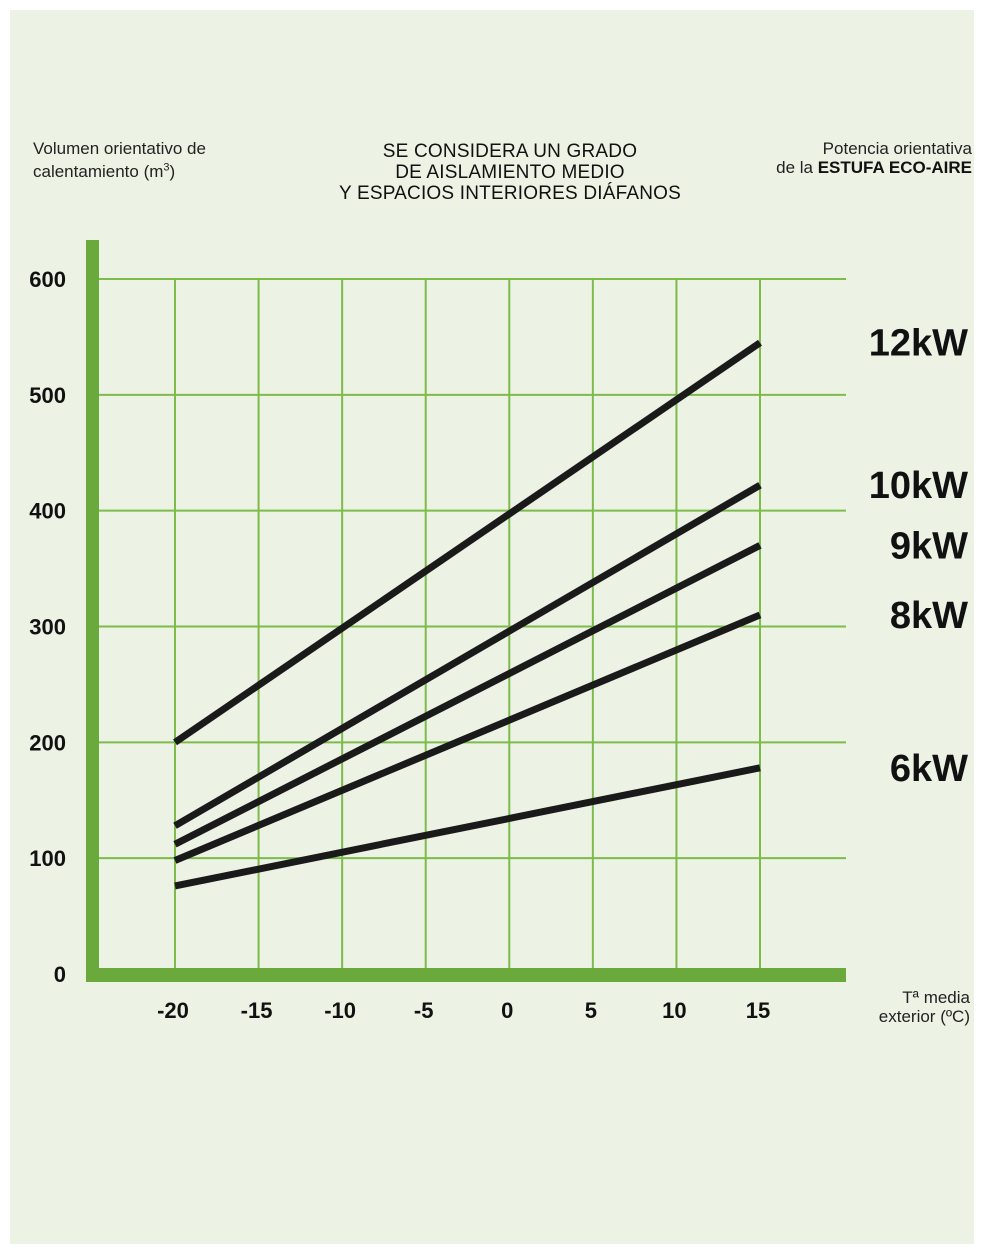 This screenshot has width=984, height=1254. I want to click on series-label: 10kW, so click(918, 486).